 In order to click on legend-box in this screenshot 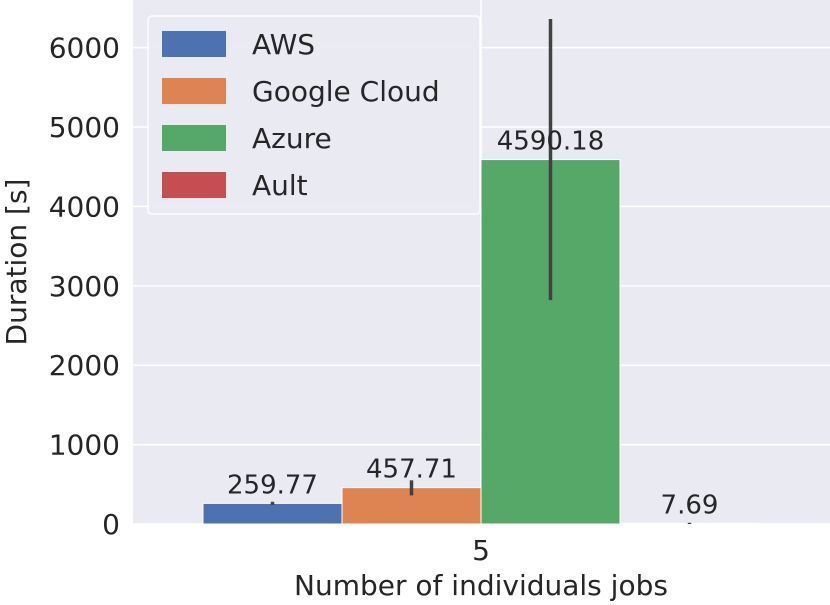, I will do `click(314, 115)`.